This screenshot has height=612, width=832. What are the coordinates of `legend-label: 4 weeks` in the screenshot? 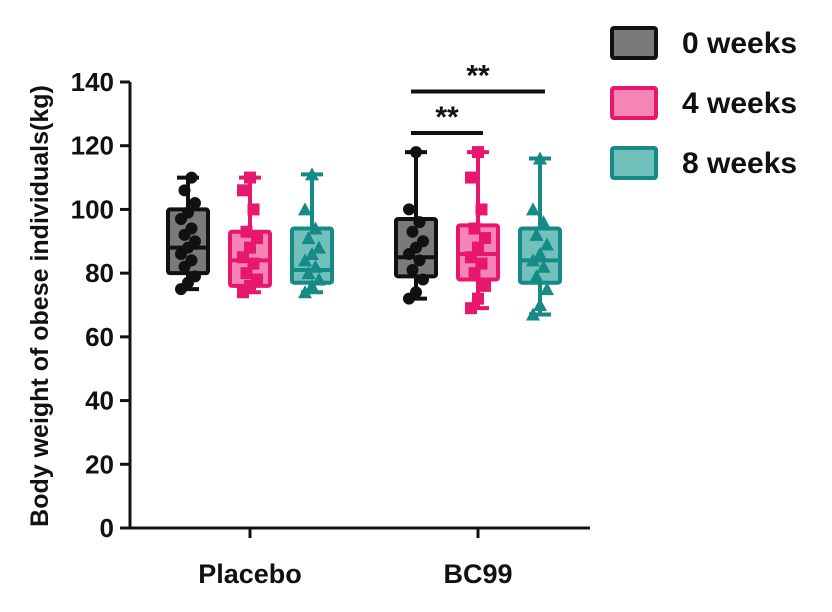 It's located at (739, 103).